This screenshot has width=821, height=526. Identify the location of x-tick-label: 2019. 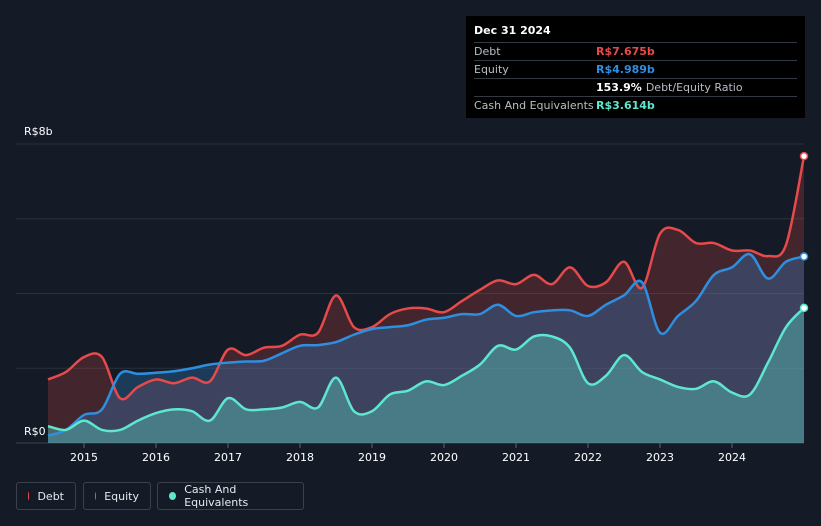
(372, 457).